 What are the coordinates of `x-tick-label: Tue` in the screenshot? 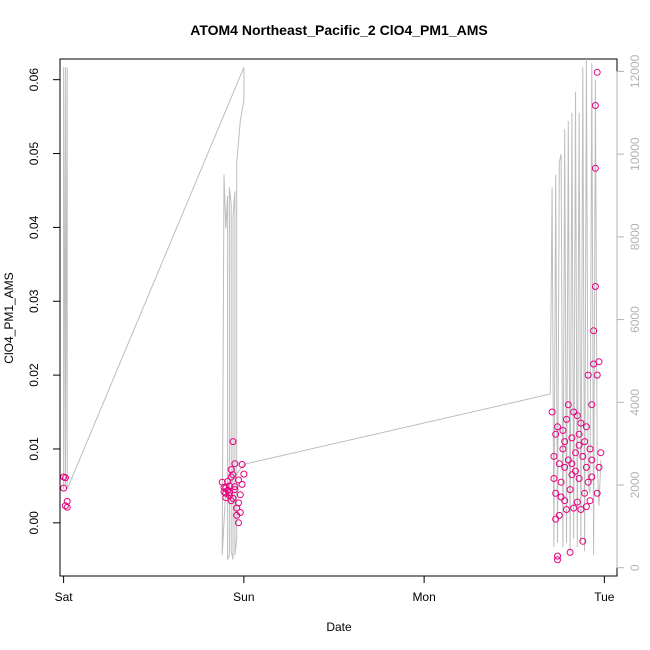 It's located at (604, 597).